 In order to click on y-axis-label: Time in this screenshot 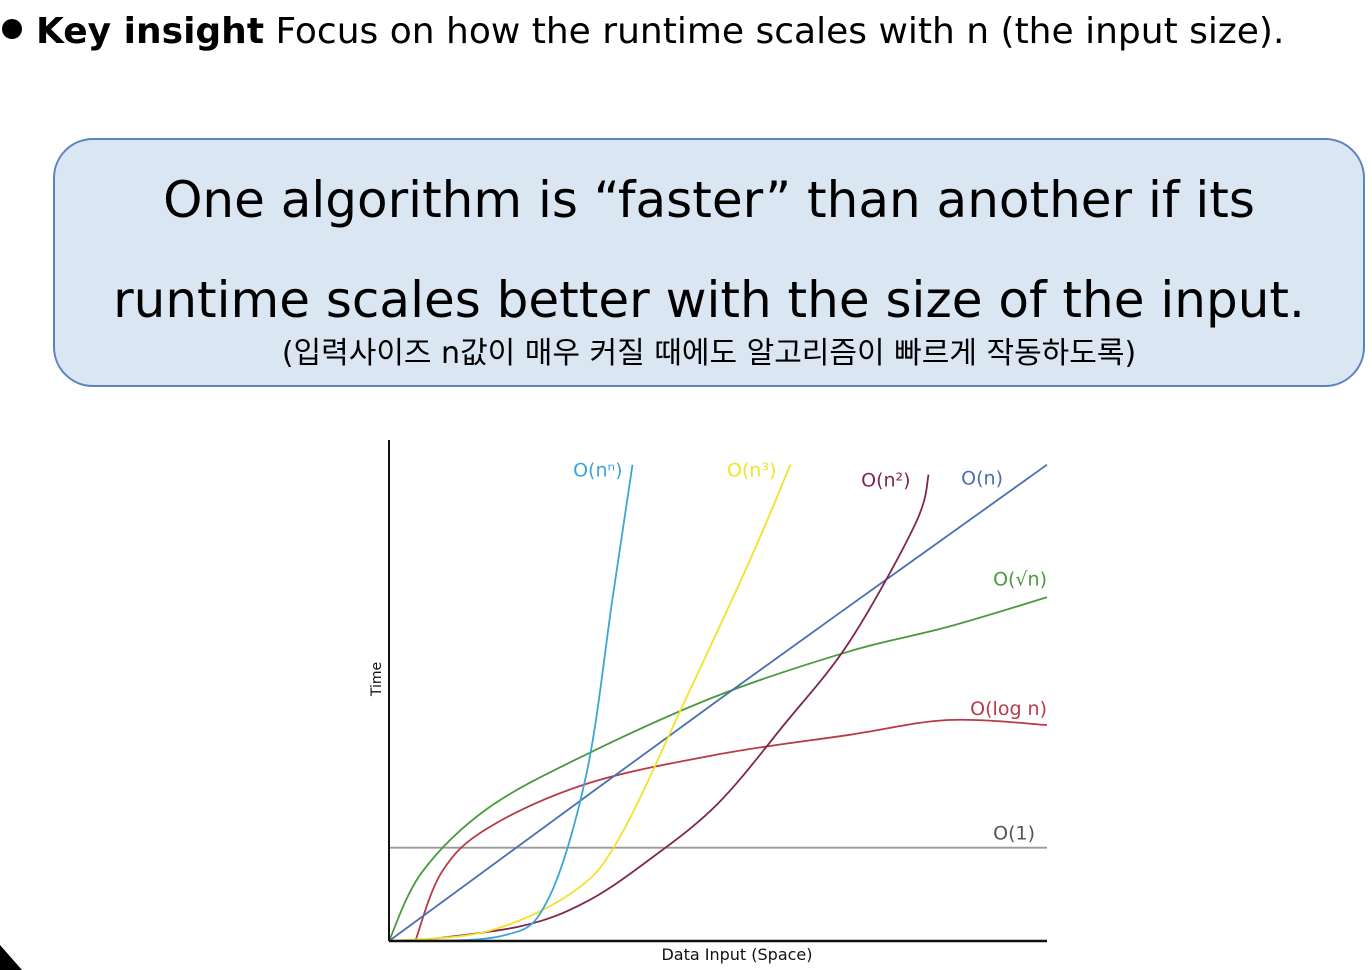, I will do `click(377, 679)`.